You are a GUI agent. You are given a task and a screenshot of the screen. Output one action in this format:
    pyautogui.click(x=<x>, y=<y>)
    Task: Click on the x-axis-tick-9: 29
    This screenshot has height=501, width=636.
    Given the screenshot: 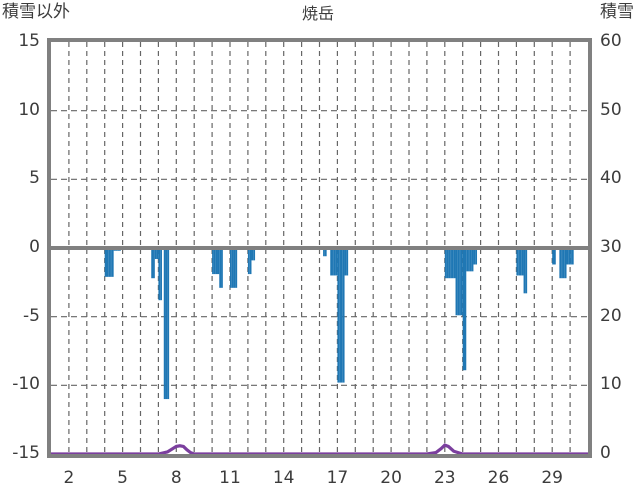 What is the action you would take?
    pyautogui.click(x=552, y=478)
    